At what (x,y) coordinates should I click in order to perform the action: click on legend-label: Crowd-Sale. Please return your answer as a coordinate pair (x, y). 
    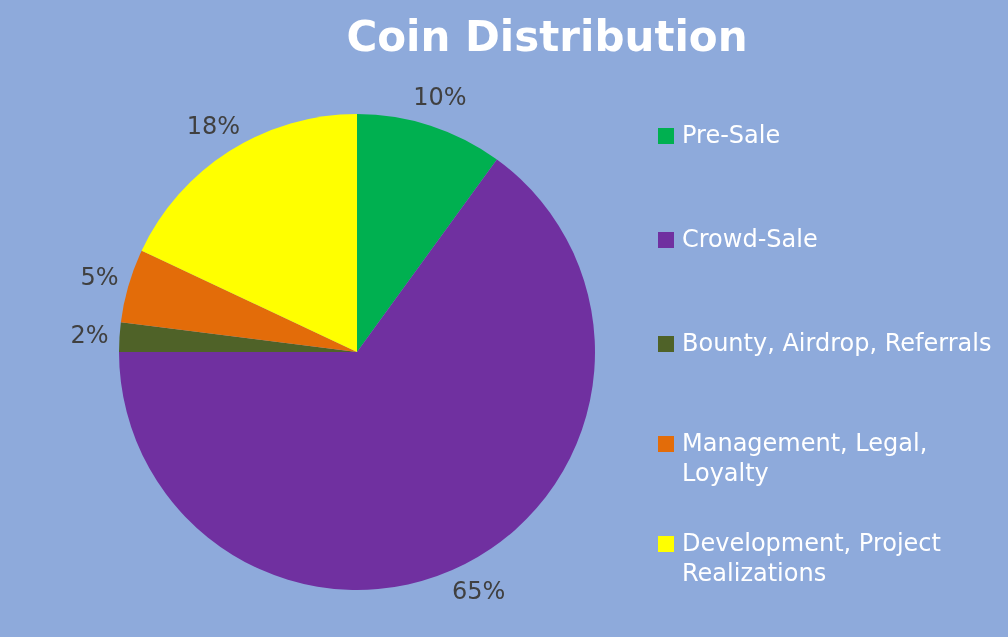
    Looking at the image, I should click on (750, 239).